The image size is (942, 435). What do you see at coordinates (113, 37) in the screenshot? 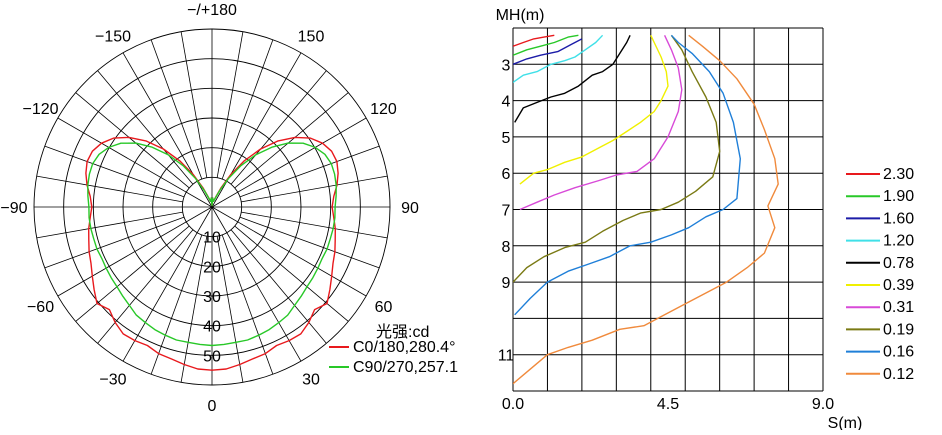
I see `polar-angle-label: −150` at bounding box center [113, 37].